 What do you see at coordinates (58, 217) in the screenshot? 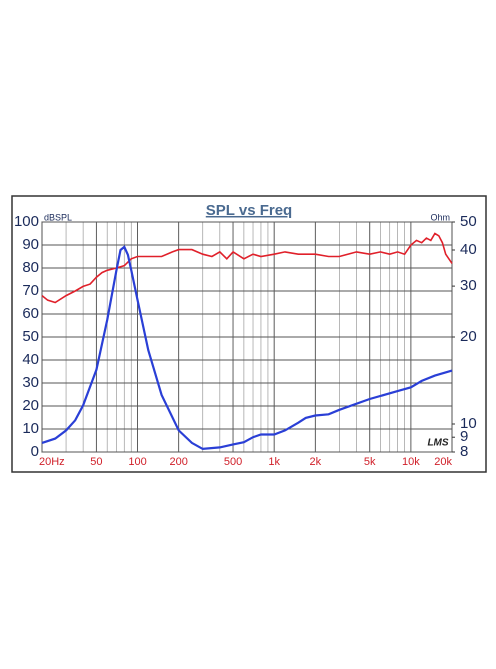
I see `y-axis-title: dBSPL` at bounding box center [58, 217].